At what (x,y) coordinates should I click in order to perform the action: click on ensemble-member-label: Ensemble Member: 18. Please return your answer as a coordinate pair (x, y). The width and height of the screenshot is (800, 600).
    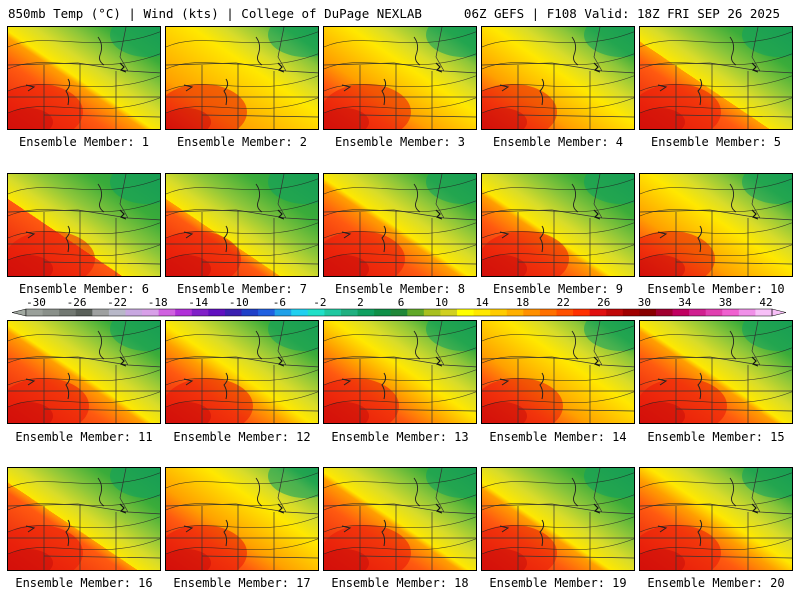
    Looking at the image, I should click on (400, 583).